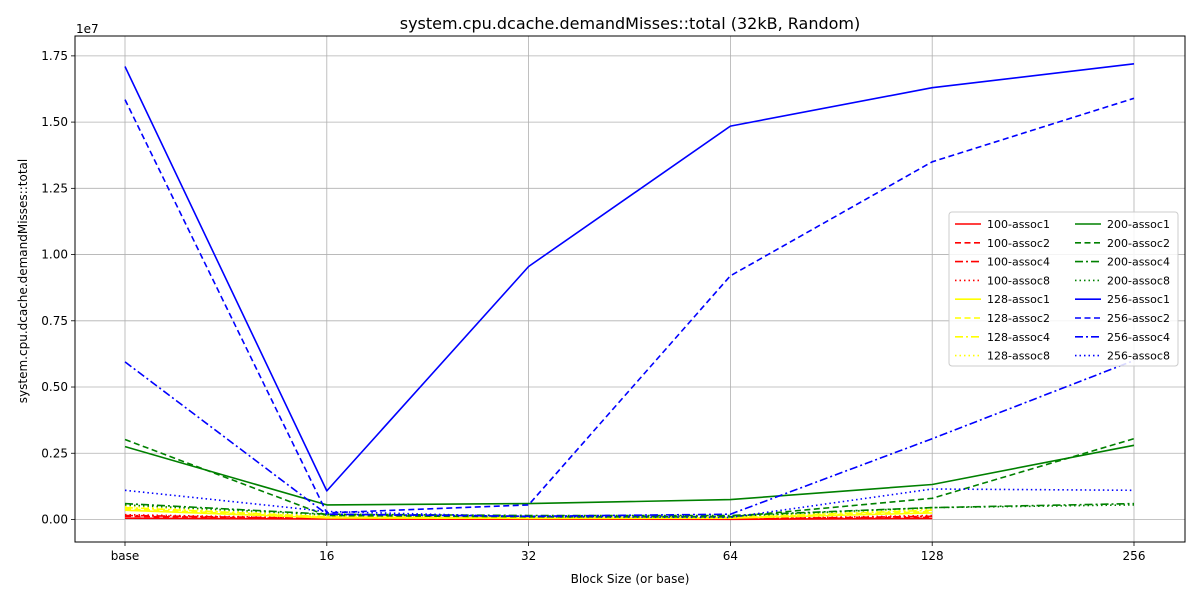 This screenshot has height=604, width=1200. I want to click on legend-label: 100-assoc4, so click(1018, 262).